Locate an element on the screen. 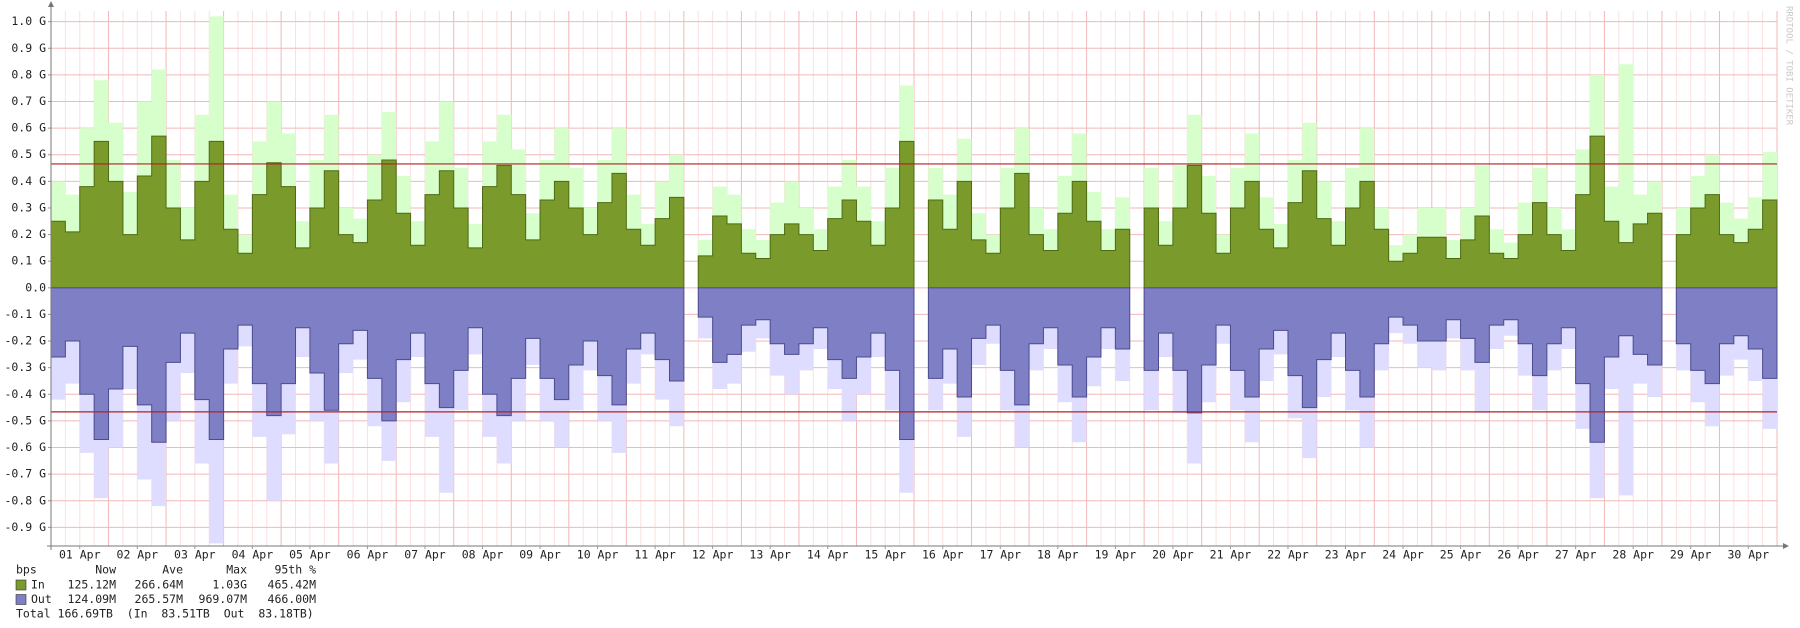 This screenshot has width=1800, height=628. x-tick-label: 02 Apr is located at coordinates (138, 555).